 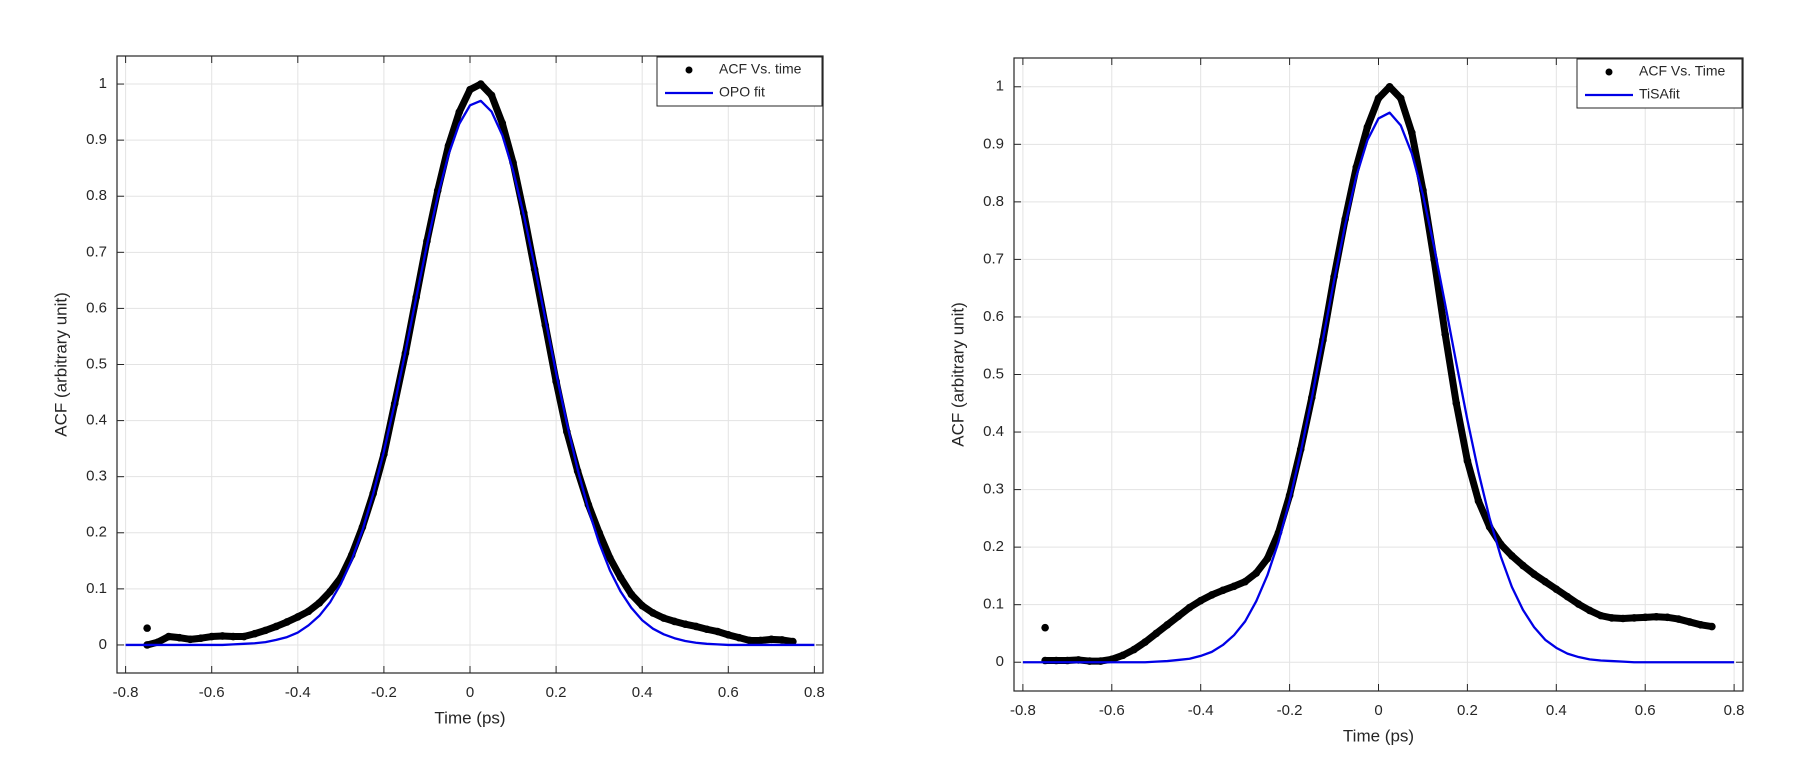 I want to click on y-tick-label: 0, so click(x=1000, y=661).